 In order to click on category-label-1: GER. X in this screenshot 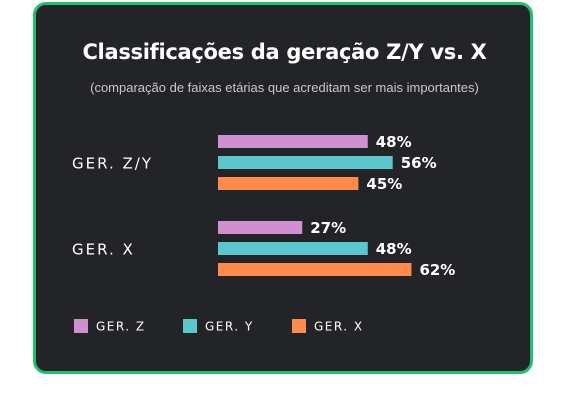, I will do `click(103, 250)`.